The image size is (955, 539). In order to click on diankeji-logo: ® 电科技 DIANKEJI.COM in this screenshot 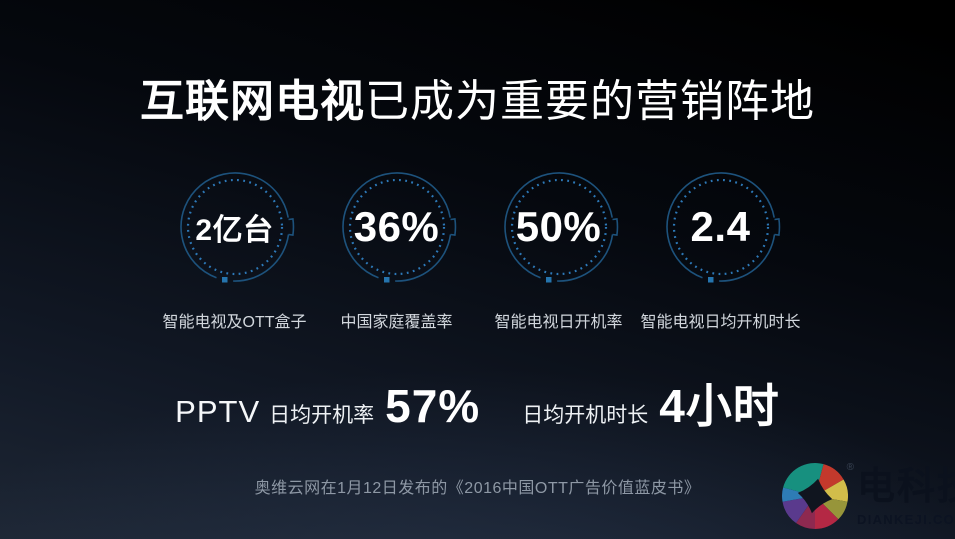, I will do `click(868, 498)`.